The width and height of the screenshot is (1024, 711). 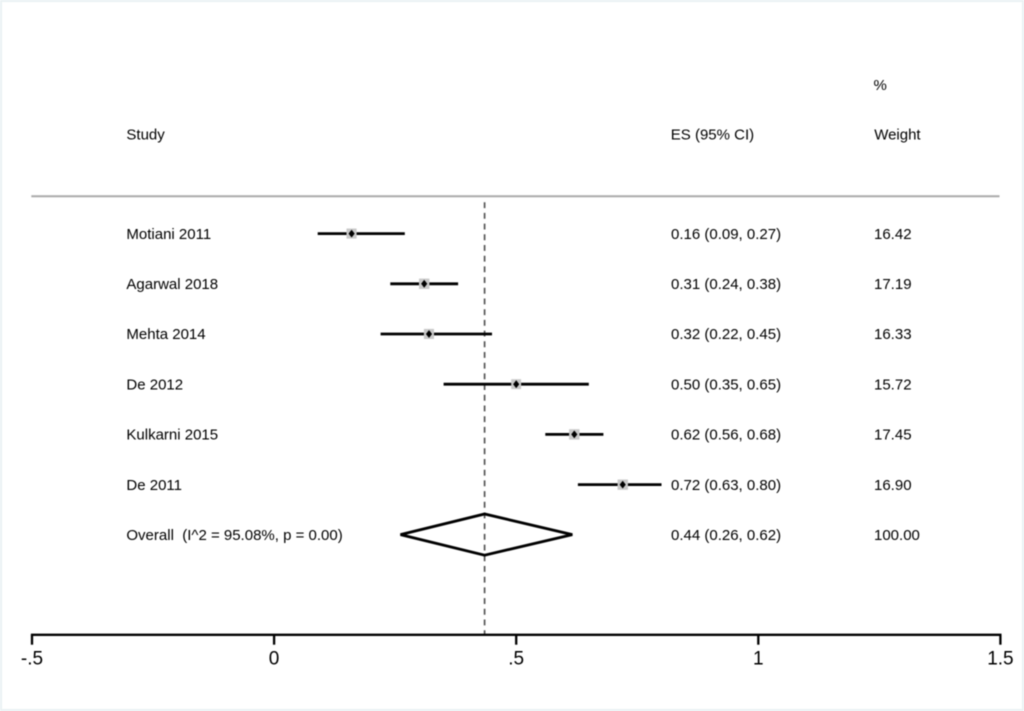 What do you see at coordinates (758, 659) in the screenshot?
I see `svg-text: 1` at bounding box center [758, 659].